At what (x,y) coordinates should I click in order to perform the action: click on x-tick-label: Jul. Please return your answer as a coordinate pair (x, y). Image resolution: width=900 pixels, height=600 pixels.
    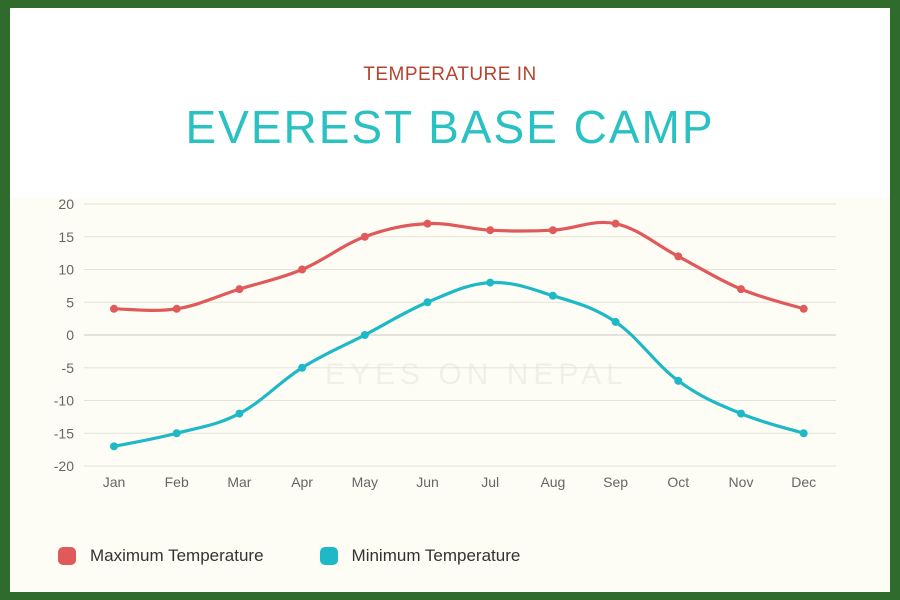
    Looking at the image, I should click on (490, 482).